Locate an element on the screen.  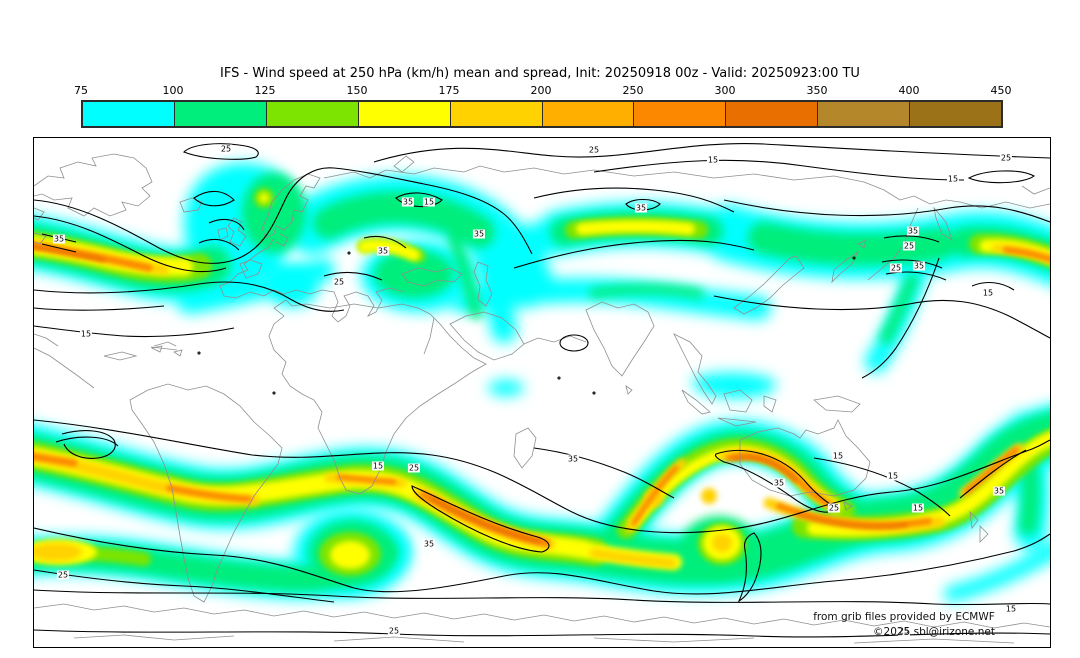
attribution-copyright: ©2025 sbl@irizone.net is located at coordinates (934, 632).